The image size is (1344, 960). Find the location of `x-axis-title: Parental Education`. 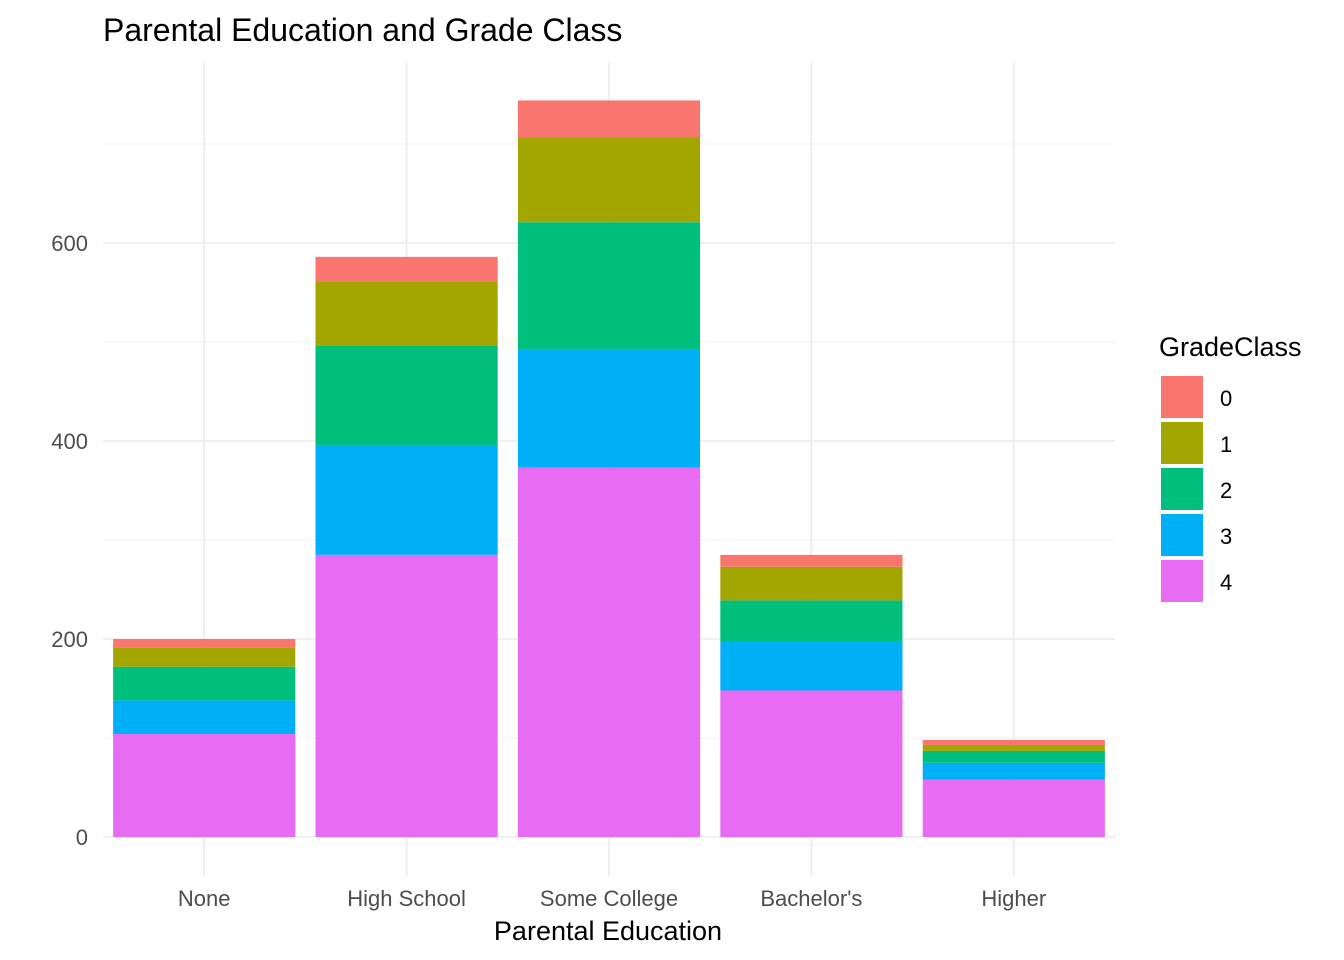

x-axis-title: Parental Education is located at coordinates (608, 931).